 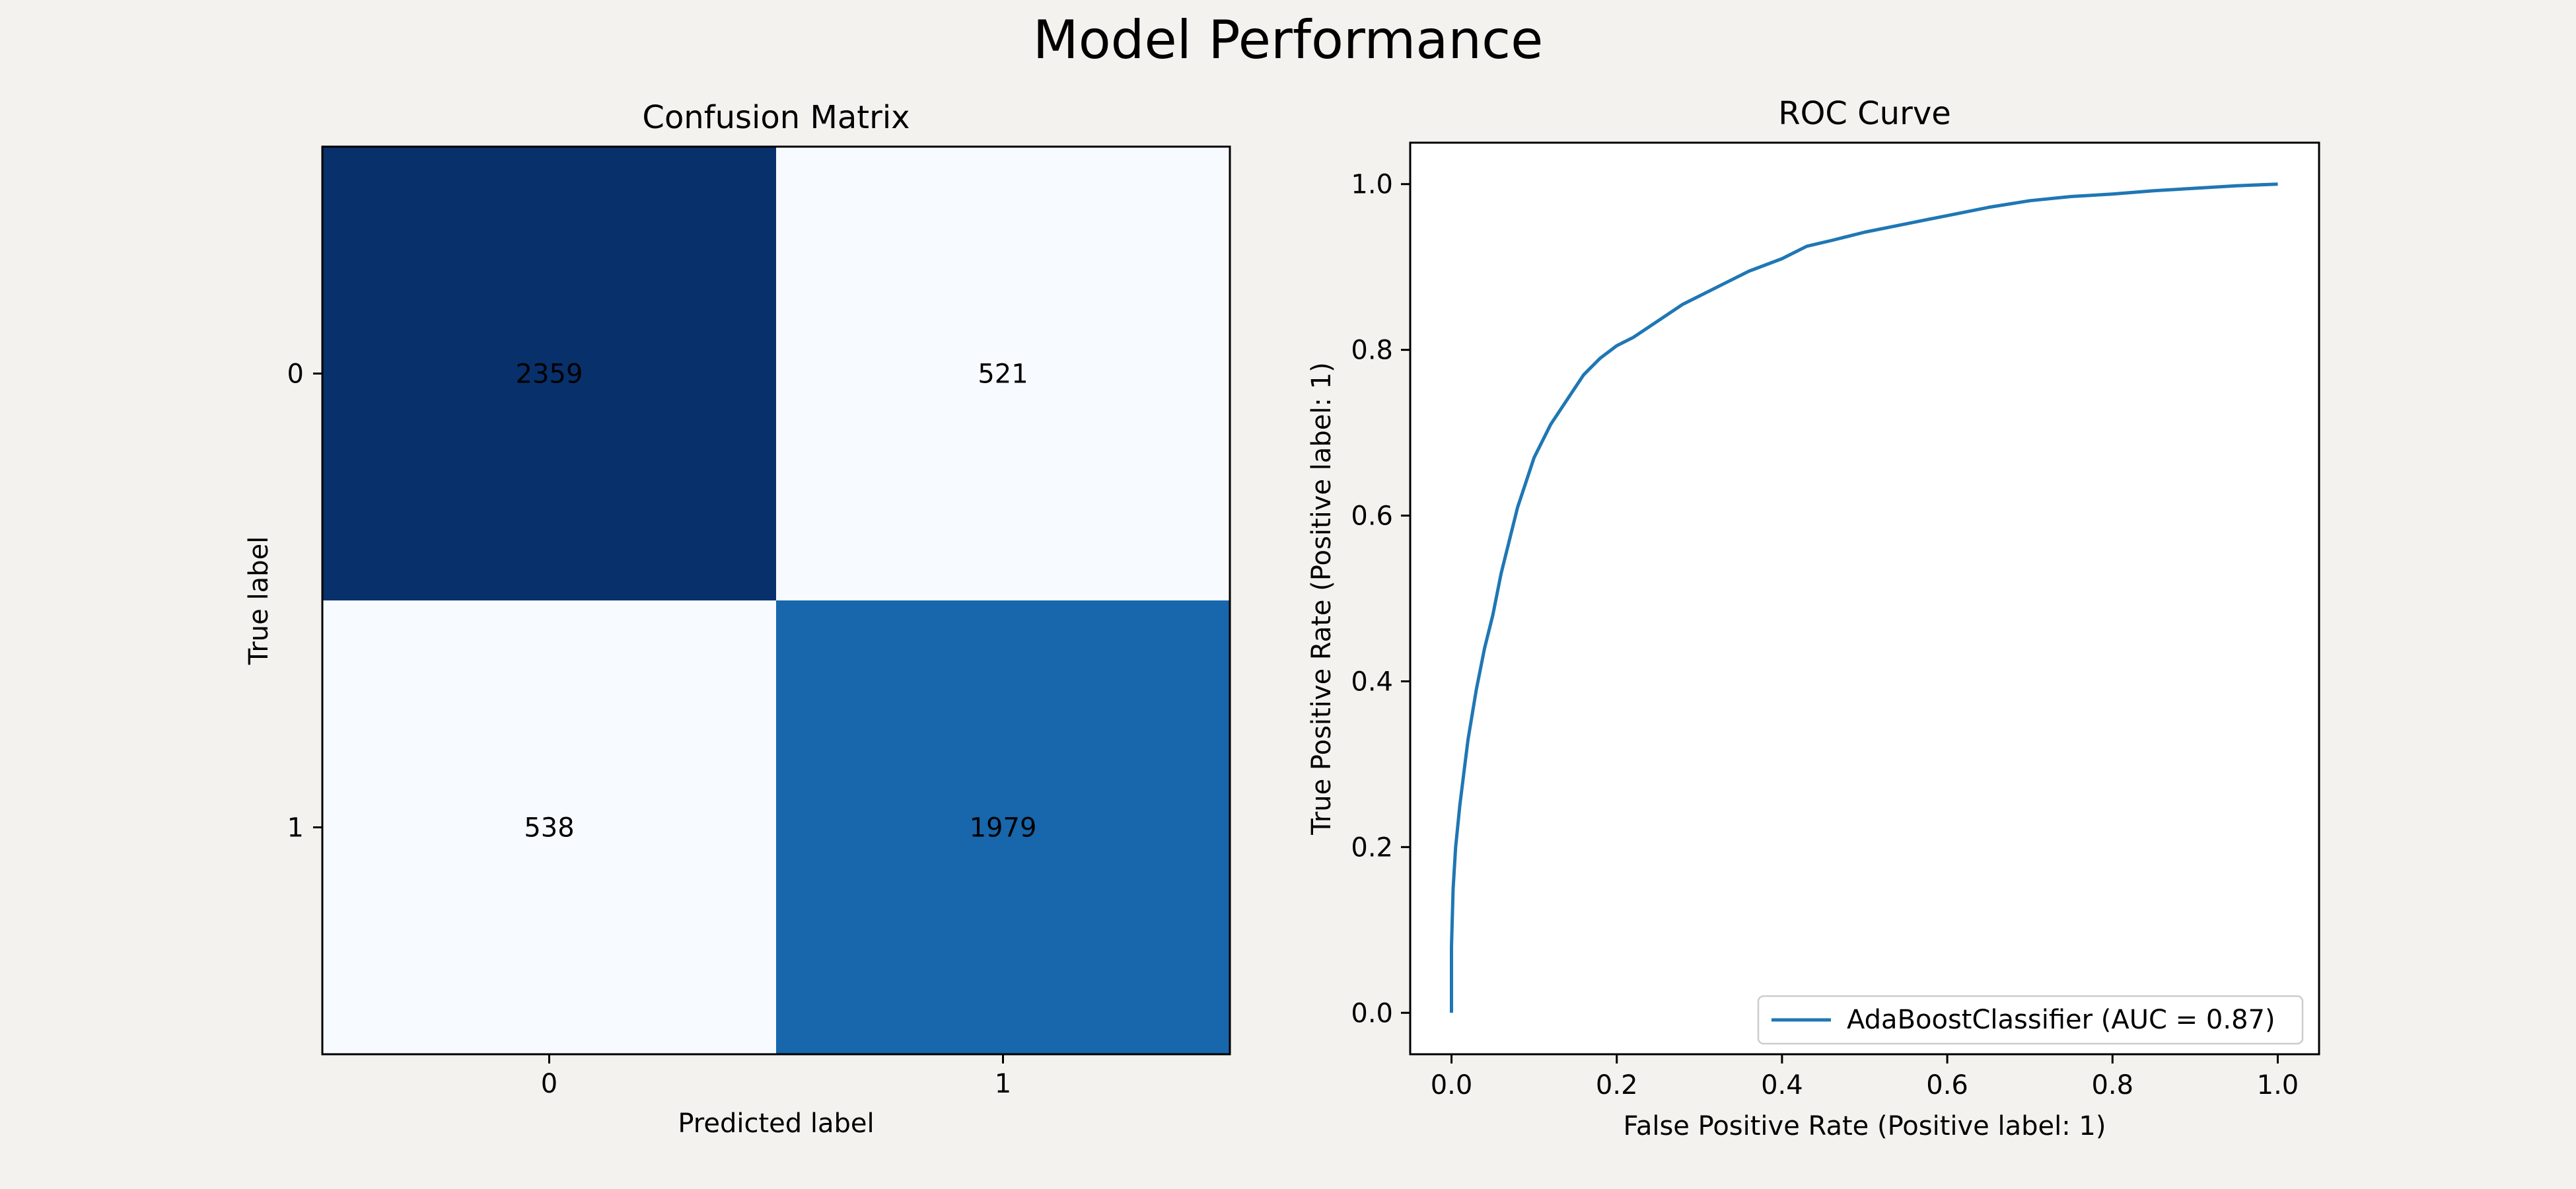 What do you see at coordinates (2278, 1085) in the screenshot?
I see `roc-xtick-label: 1.0` at bounding box center [2278, 1085].